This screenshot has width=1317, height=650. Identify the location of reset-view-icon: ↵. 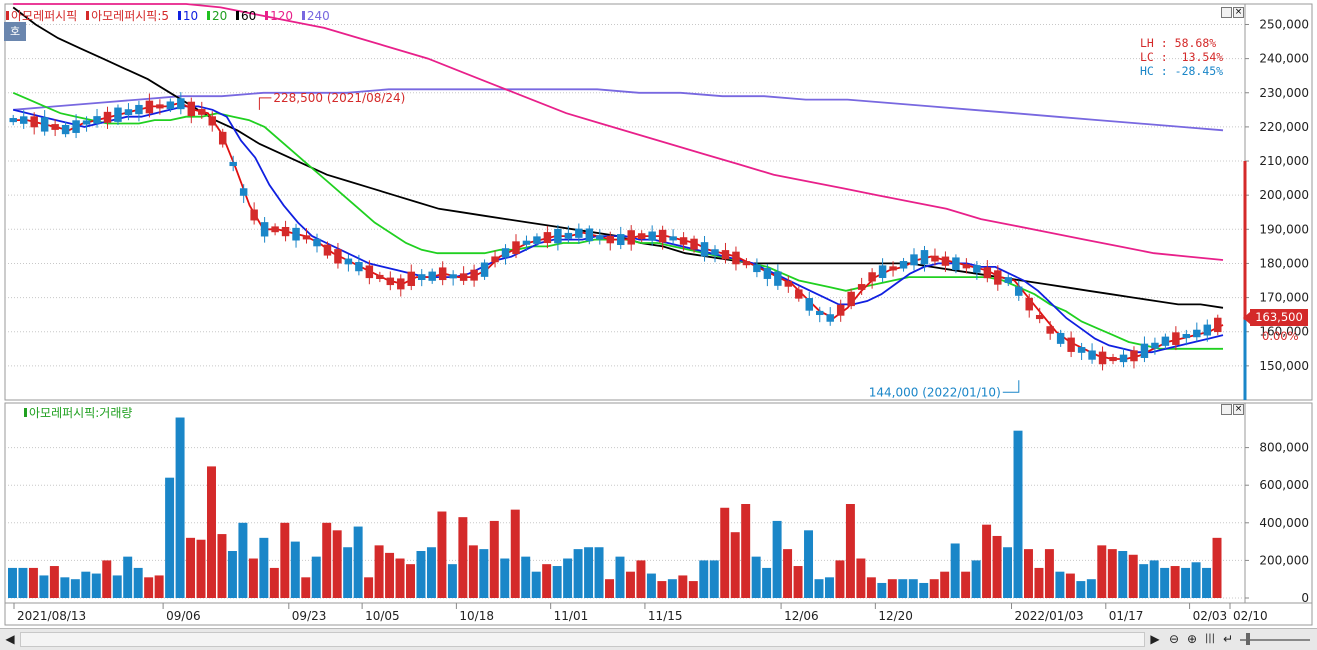
(1228, 639).